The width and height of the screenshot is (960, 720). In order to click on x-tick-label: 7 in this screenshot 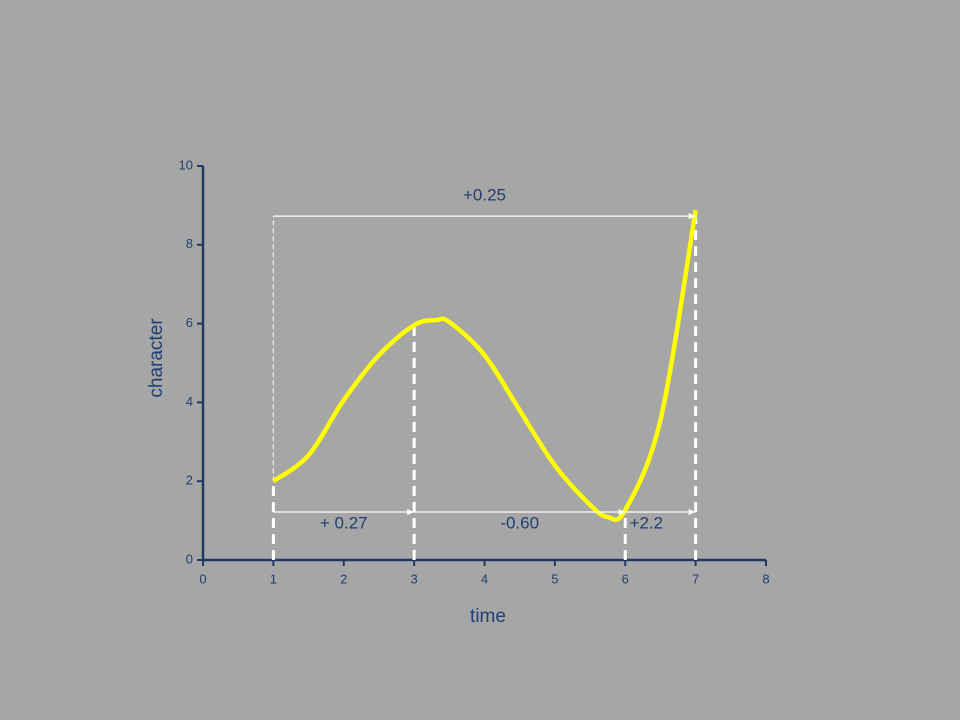, I will do `click(695, 578)`.